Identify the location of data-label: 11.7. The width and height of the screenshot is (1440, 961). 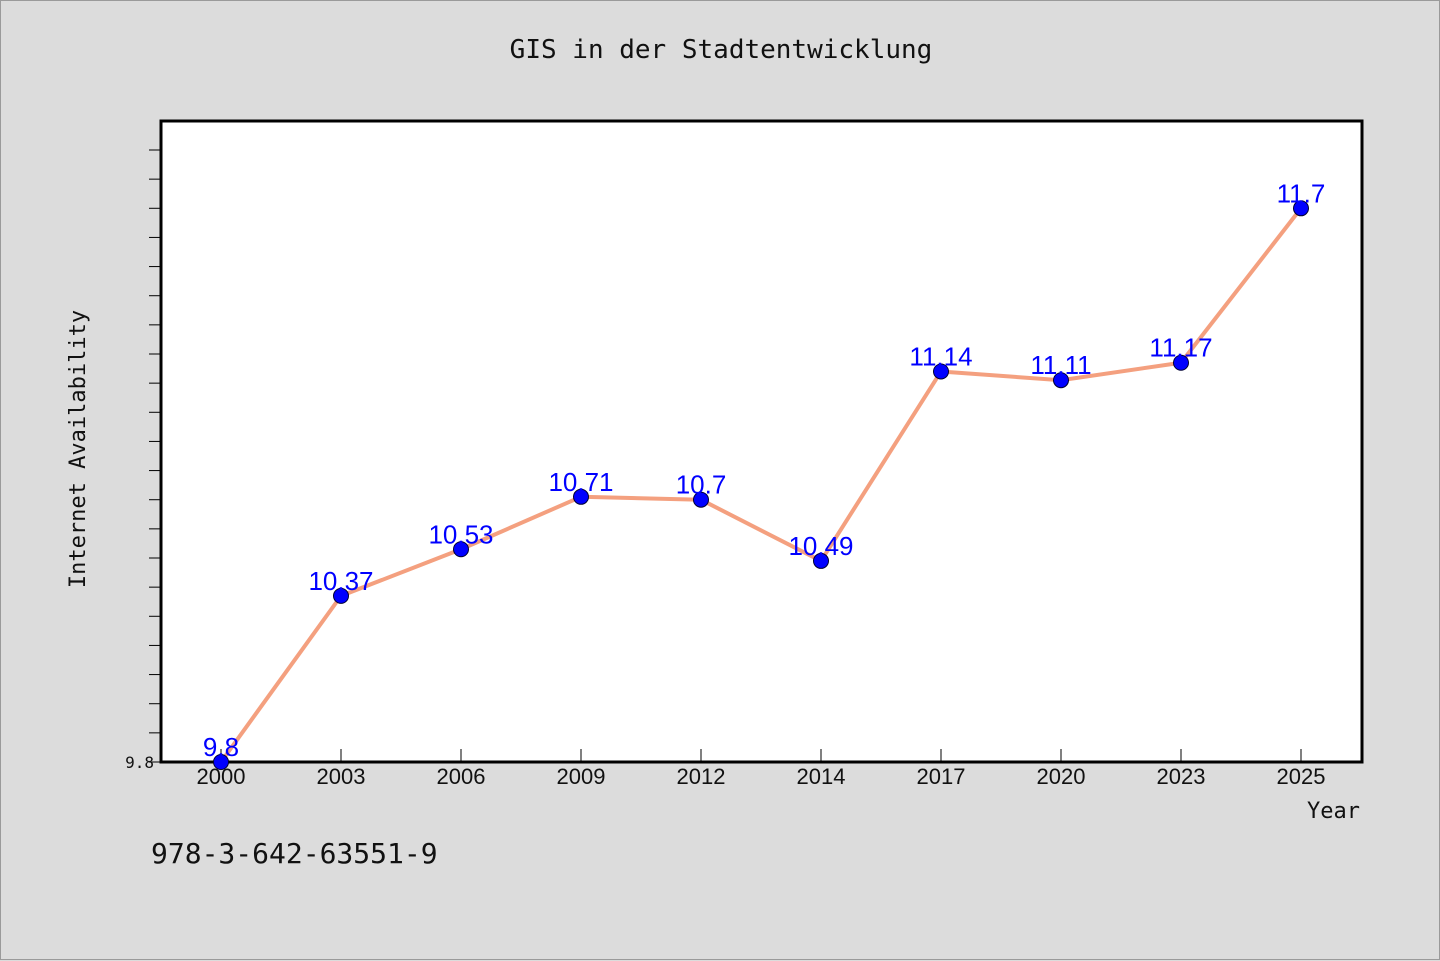
(1301, 193).